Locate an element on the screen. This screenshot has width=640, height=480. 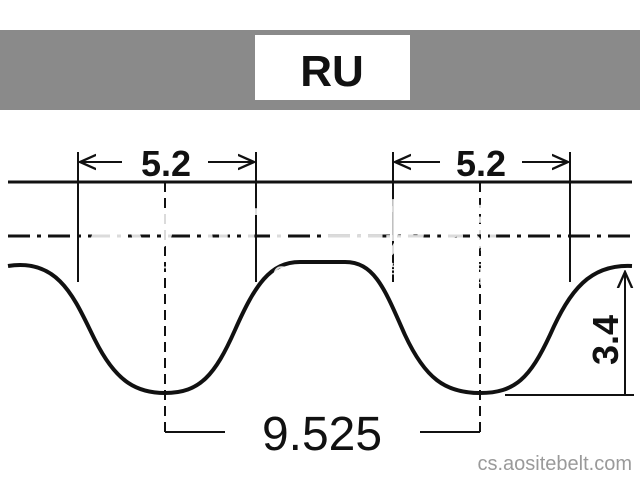
watermark-tagline: PARTS OF CARS 汽 车 配 件 is located at coordinates (315, 275).